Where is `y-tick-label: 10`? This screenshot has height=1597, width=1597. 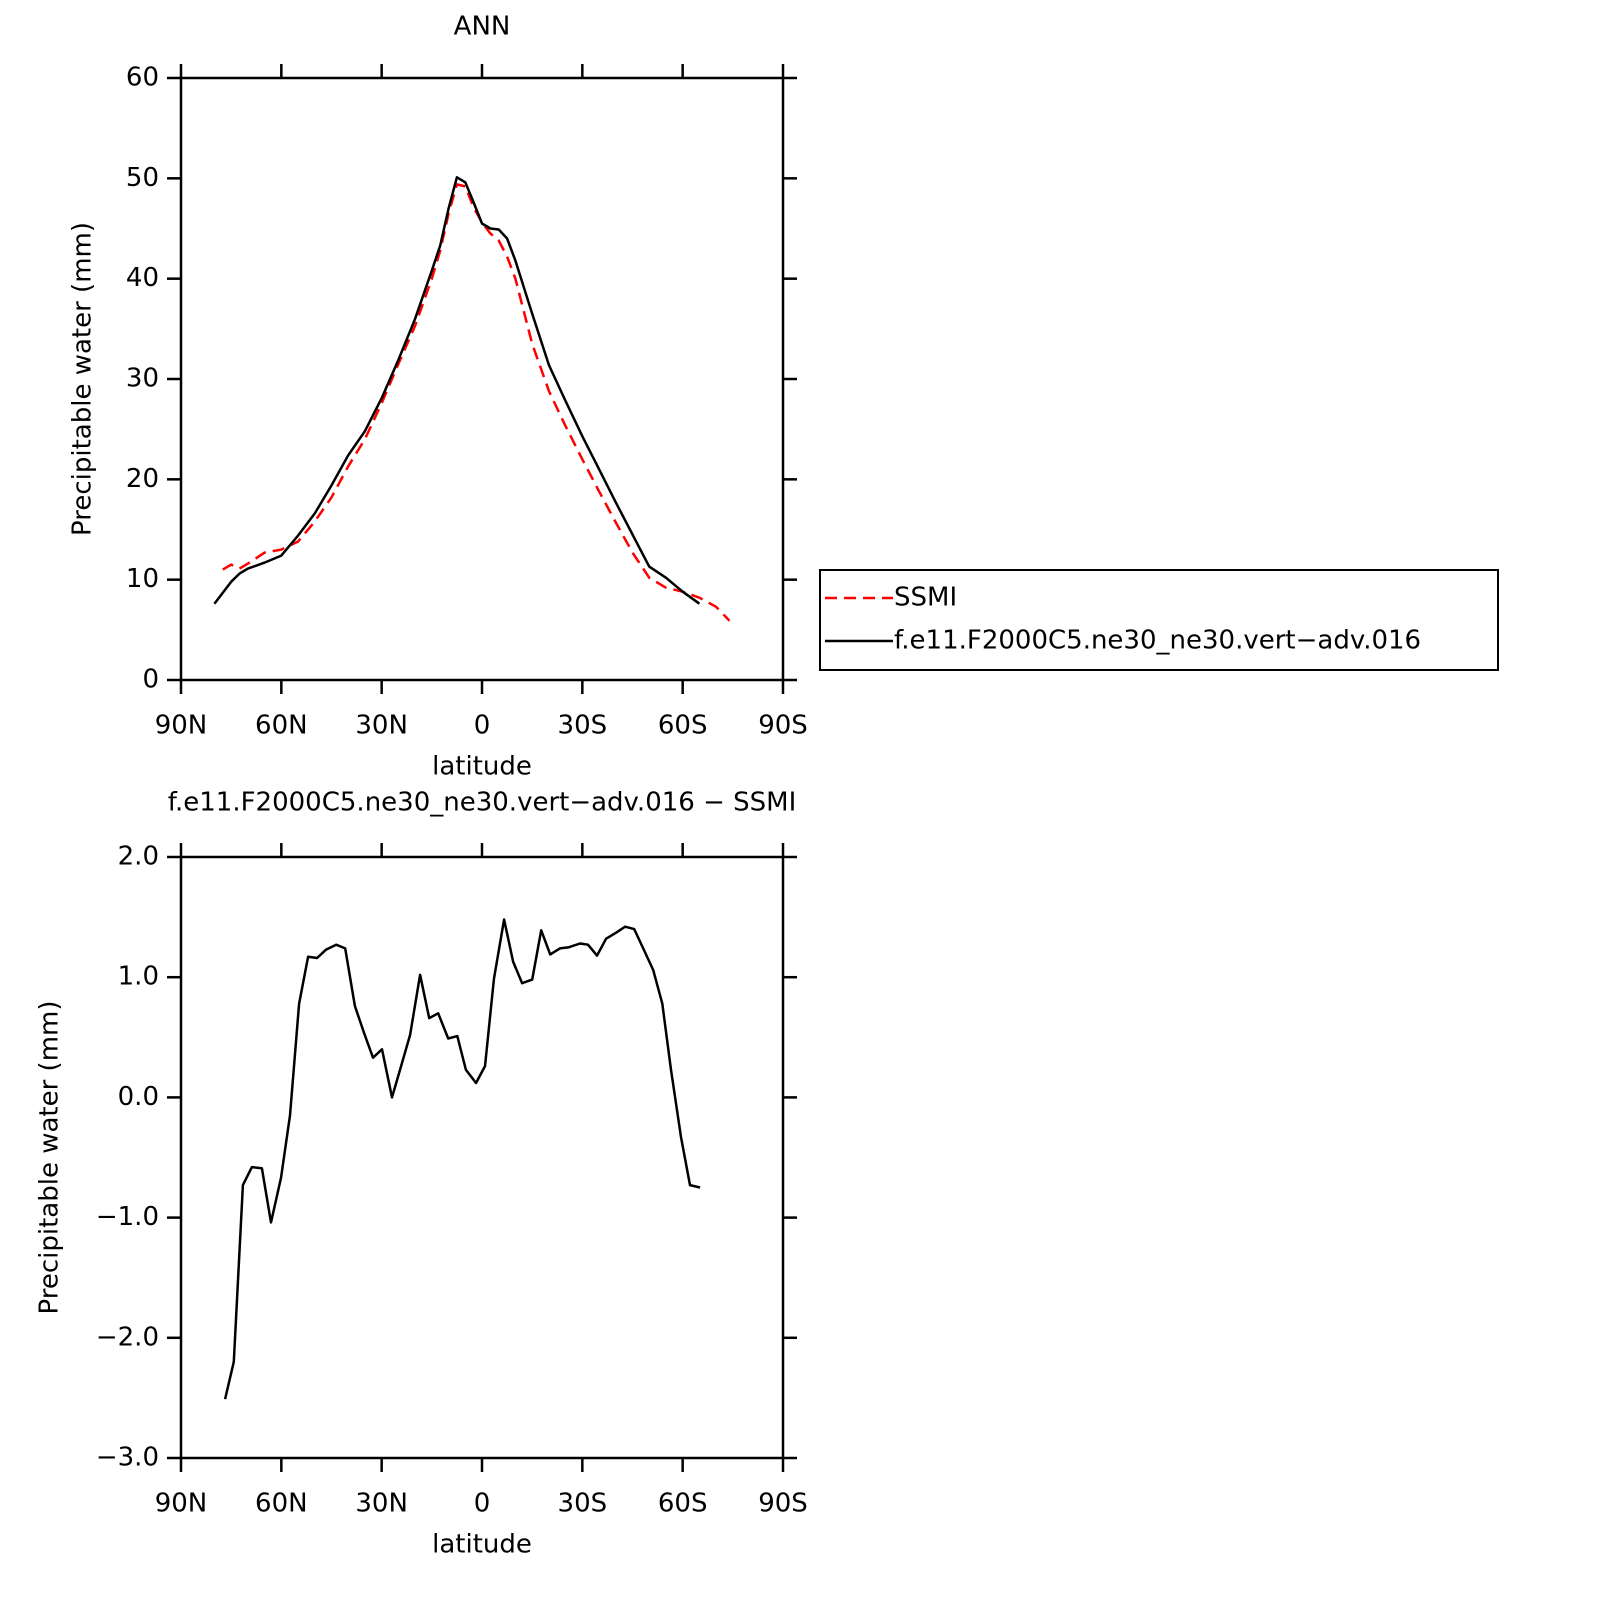 y-tick-label: 10 is located at coordinates (142, 579).